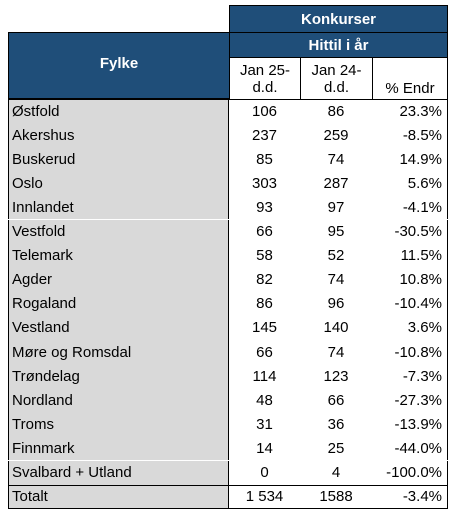 This screenshot has height=509, width=450. What do you see at coordinates (336, 424) in the screenshot?
I see `row-value: 36` at bounding box center [336, 424].